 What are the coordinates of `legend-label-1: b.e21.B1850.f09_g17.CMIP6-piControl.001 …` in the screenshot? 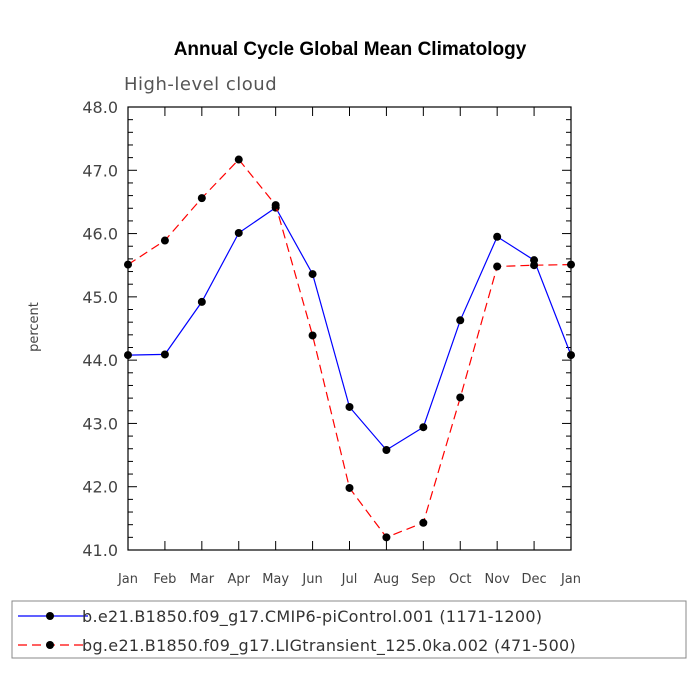 It's located at (312, 617).